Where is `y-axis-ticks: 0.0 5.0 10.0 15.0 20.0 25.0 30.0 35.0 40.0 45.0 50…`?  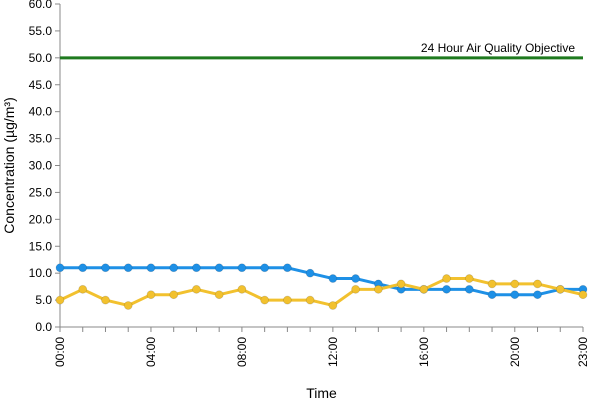 y-axis-ticks: 0.0 5.0 10.0 15.0 20.0 25.0 30.0 35.0 40.0 45.0 50… is located at coordinates (44, 167).